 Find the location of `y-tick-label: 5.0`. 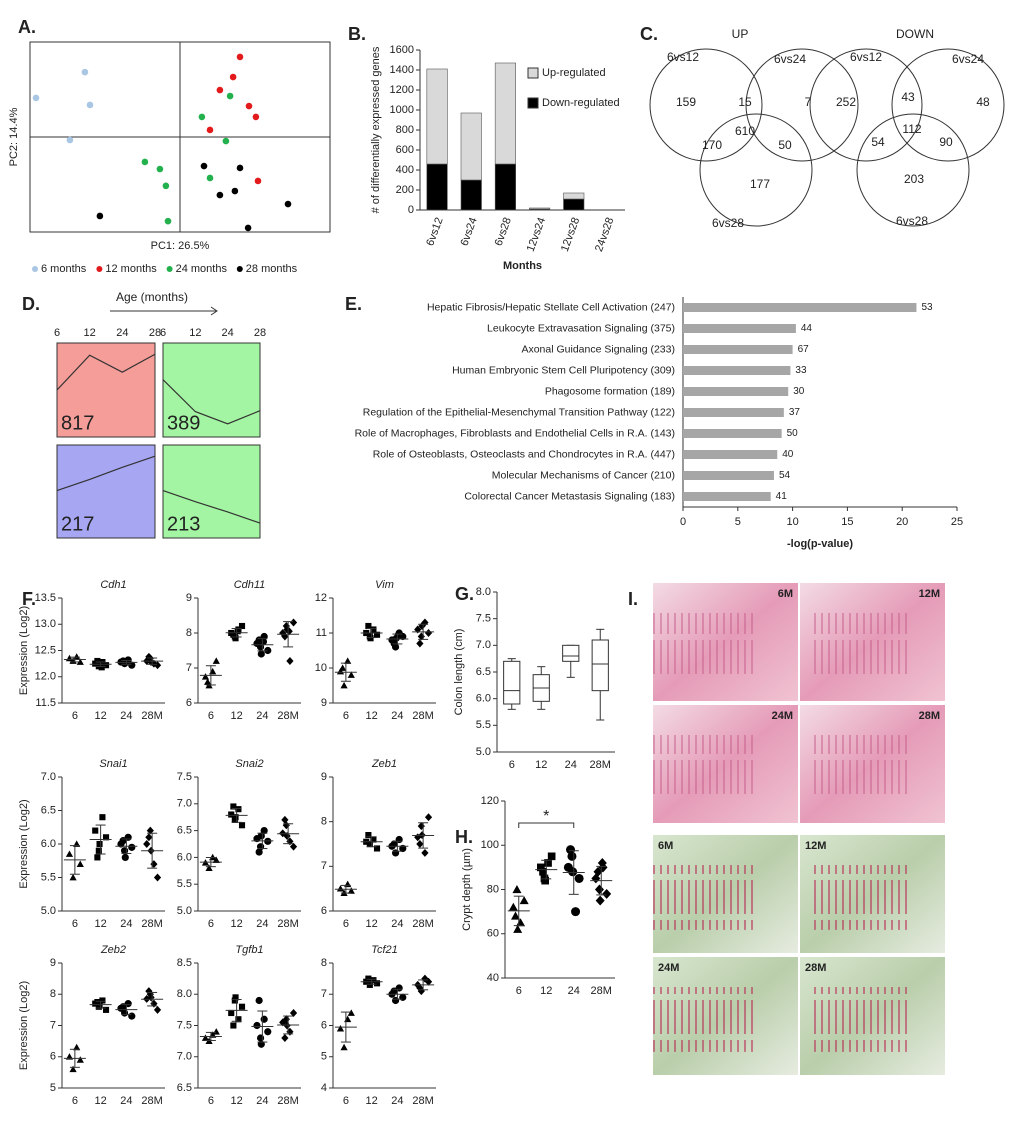

y-tick-label: 5.0 is located at coordinates (48, 911).